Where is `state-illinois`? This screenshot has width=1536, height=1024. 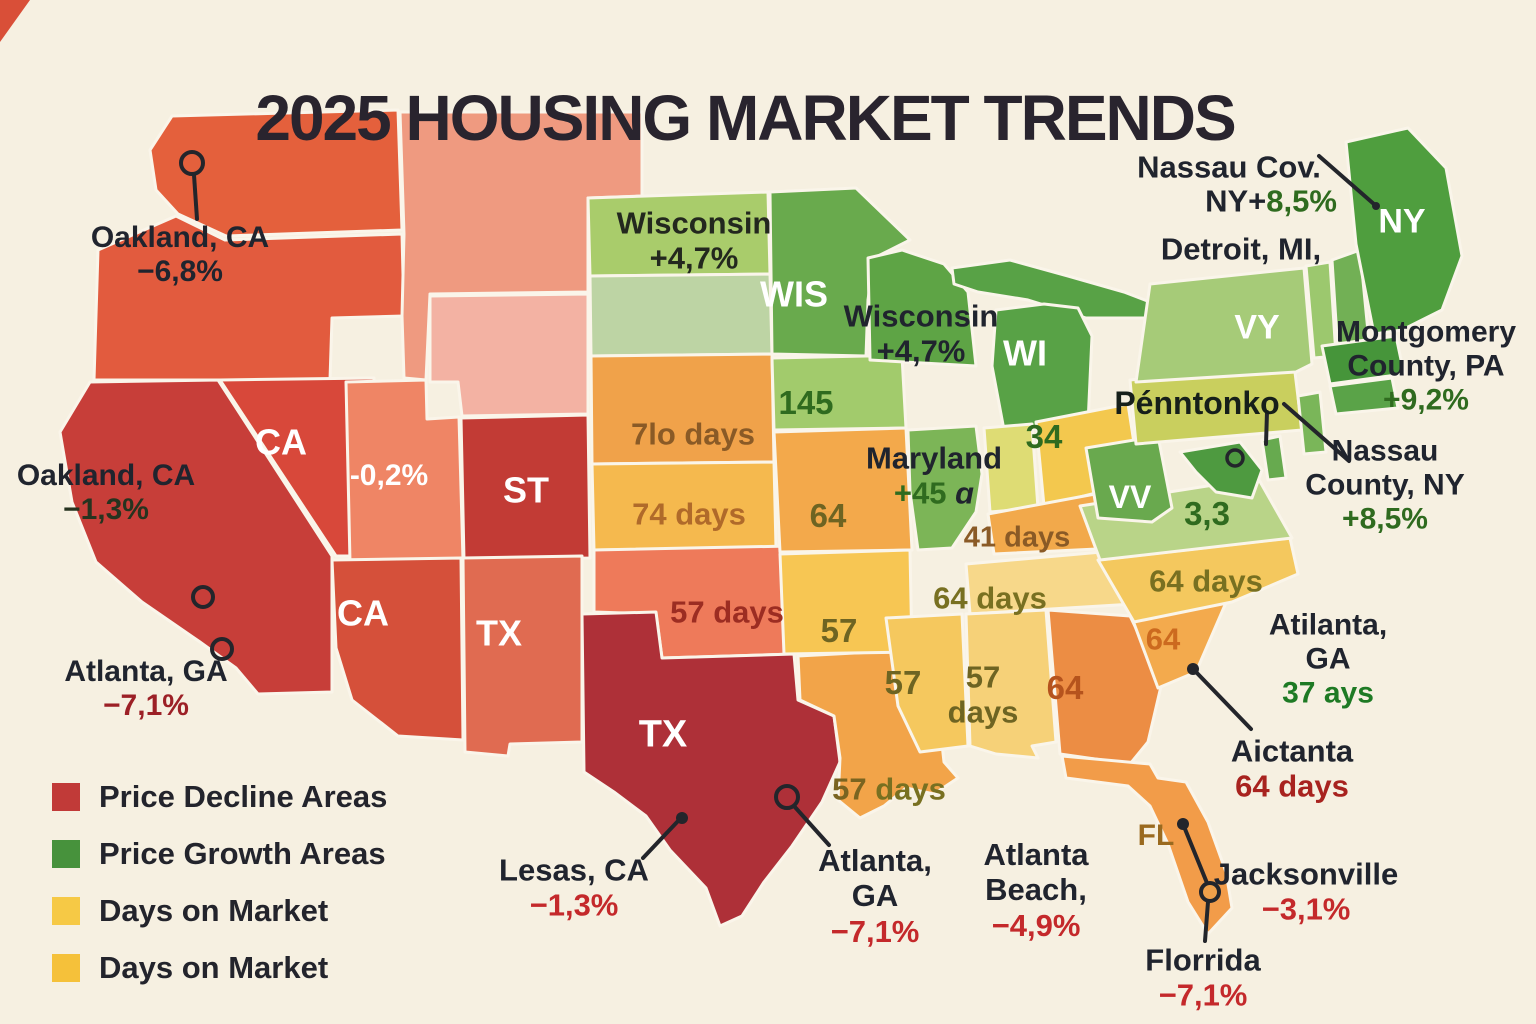 state-illinois is located at coordinates (945, 488).